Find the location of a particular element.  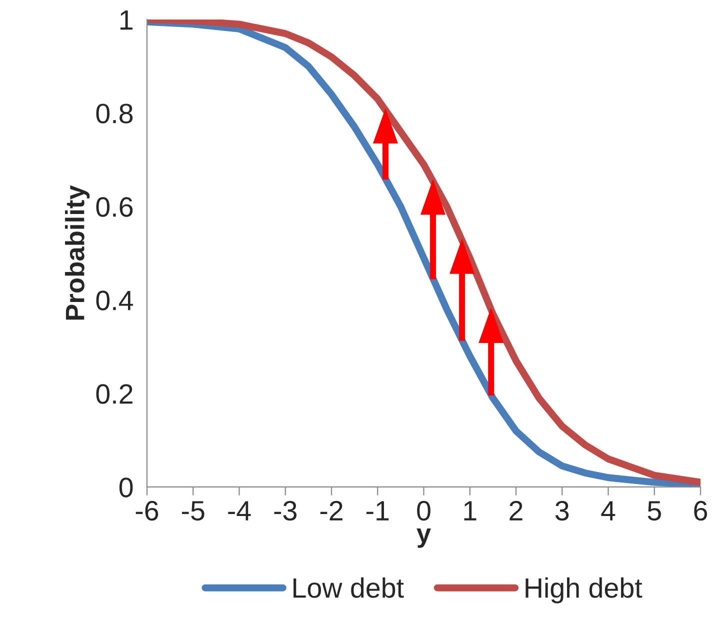

x-tick-label: -5 is located at coordinates (193, 511).